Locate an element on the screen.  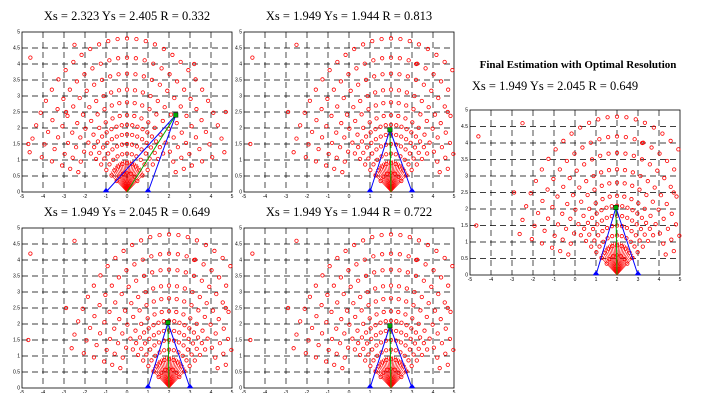
x-tick-label: 1 is located at coordinates (596, 280).